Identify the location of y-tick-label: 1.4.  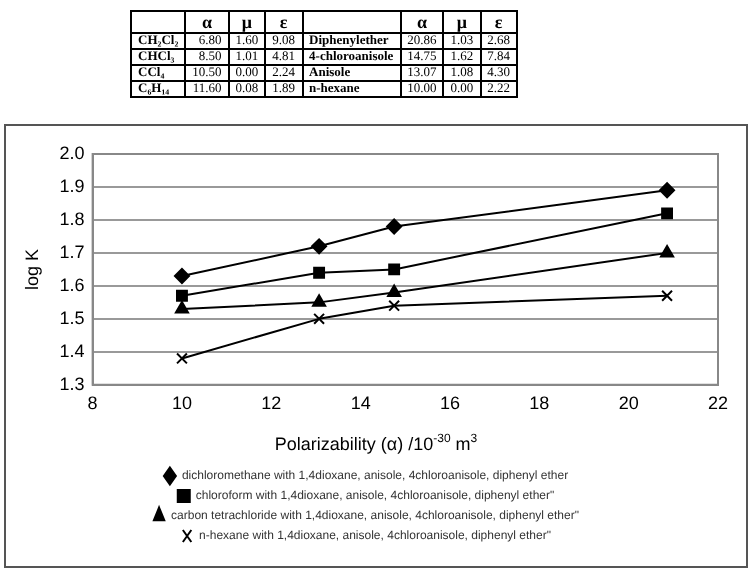
(72, 350).